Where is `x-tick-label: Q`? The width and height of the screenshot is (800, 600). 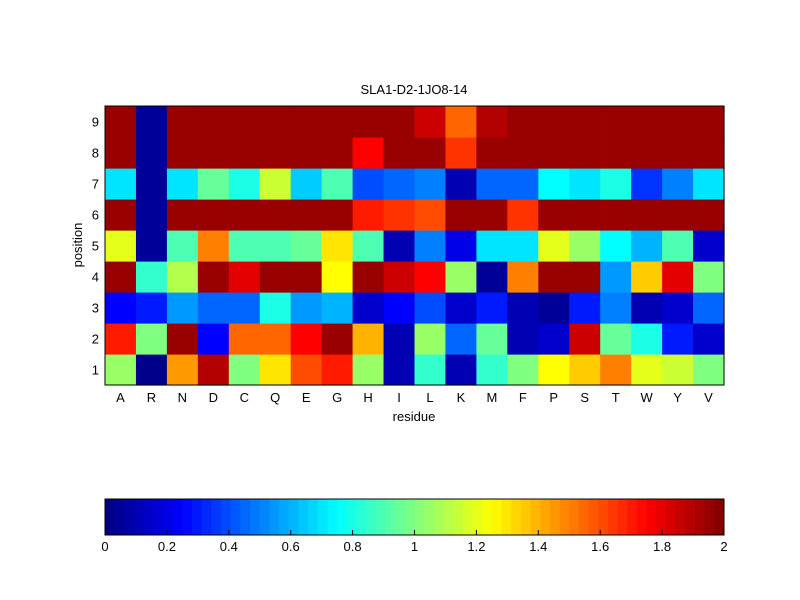
x-tick-label: Q is located at coordinates (275, 397).